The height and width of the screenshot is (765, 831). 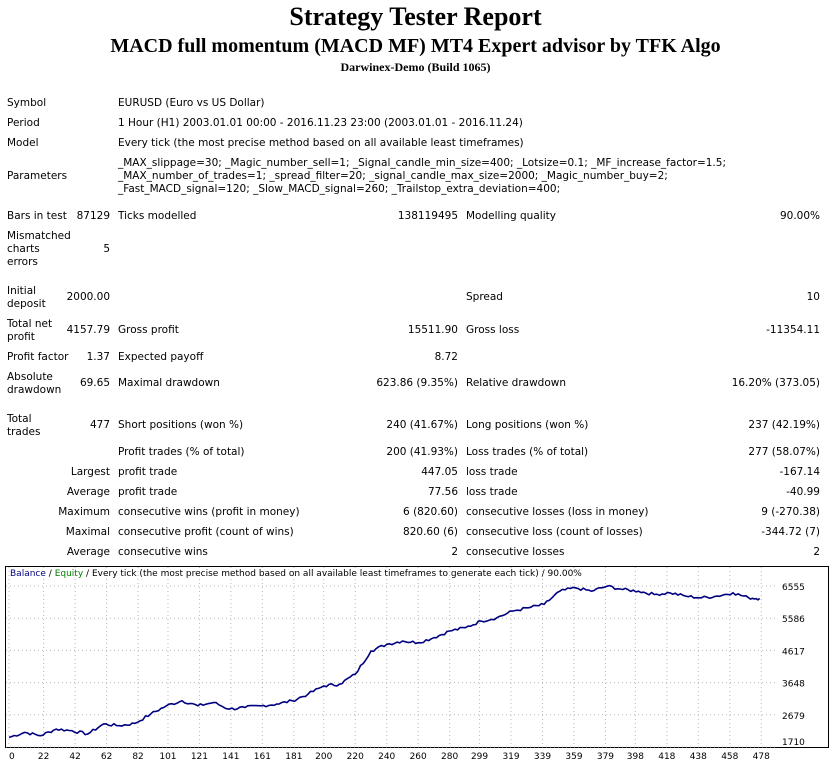 What do you see at coordinates (38, 357) in the screenshot?
I see `pf-label: Profit factor` at bounding box center [38, 357].